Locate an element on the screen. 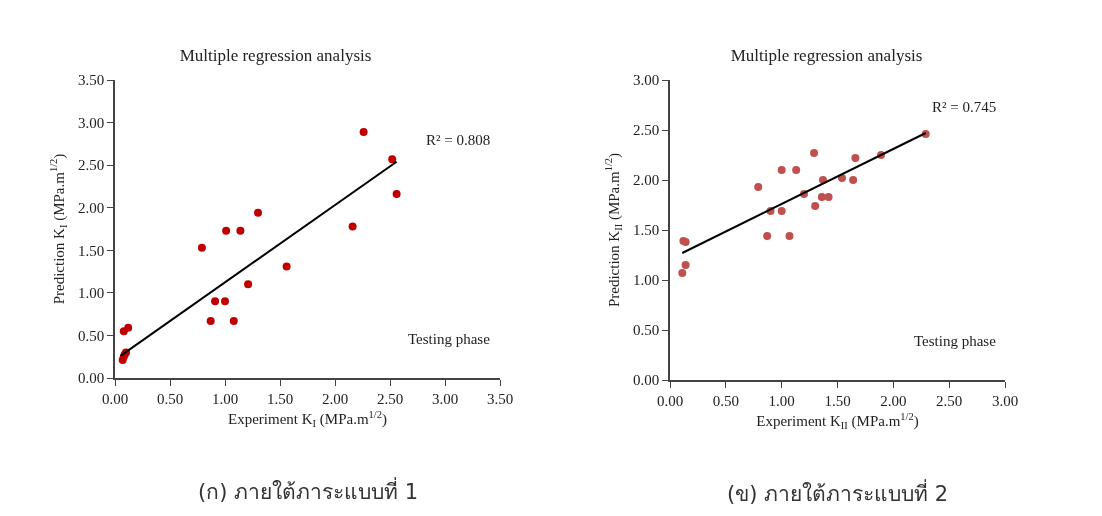  text: (ข) ภายใต้ภาระแบบที่ 2 is located at coordinates (838, 492).